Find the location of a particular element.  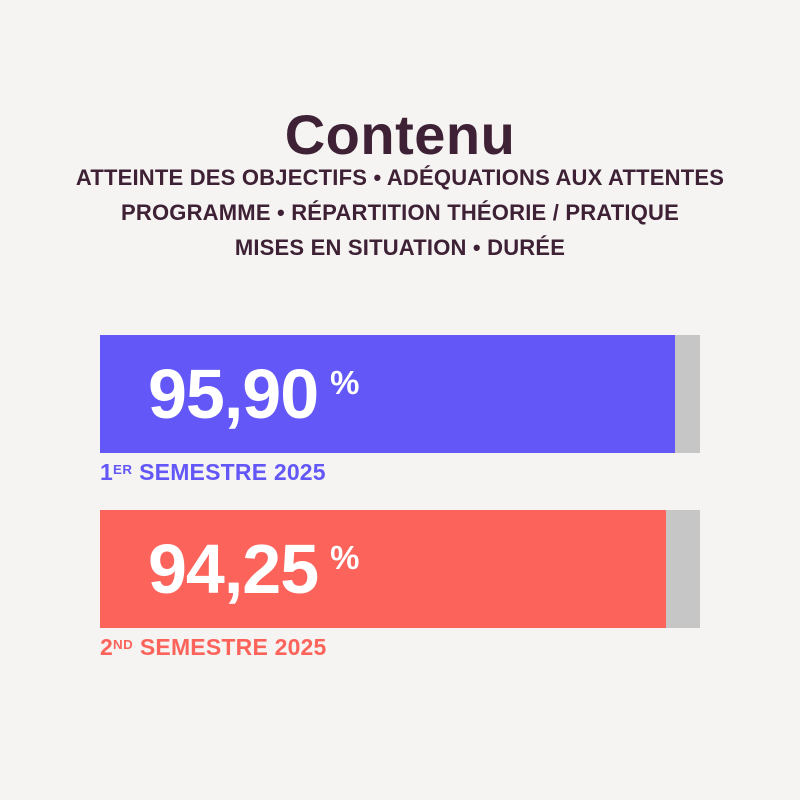

bar-label-semester-2: 2ND SEMESTRE 2025 is located at coordinates (213, 647).